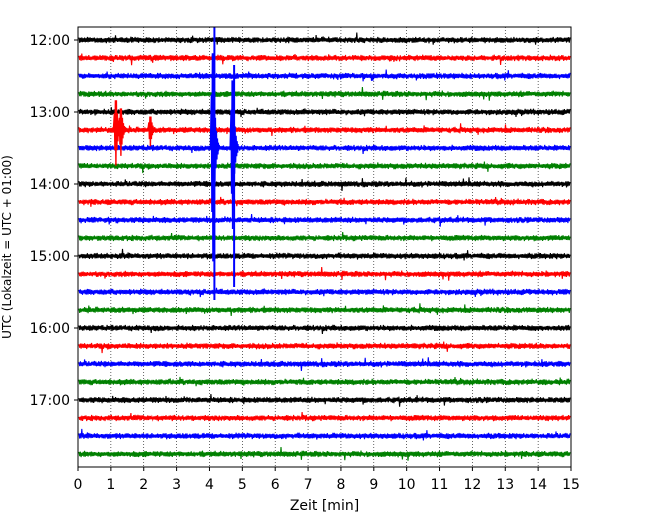  What do you see at coordinates (340, 485) in the screenshot?
I see `x-tick-label: 8` at bounding box center [340, 485].